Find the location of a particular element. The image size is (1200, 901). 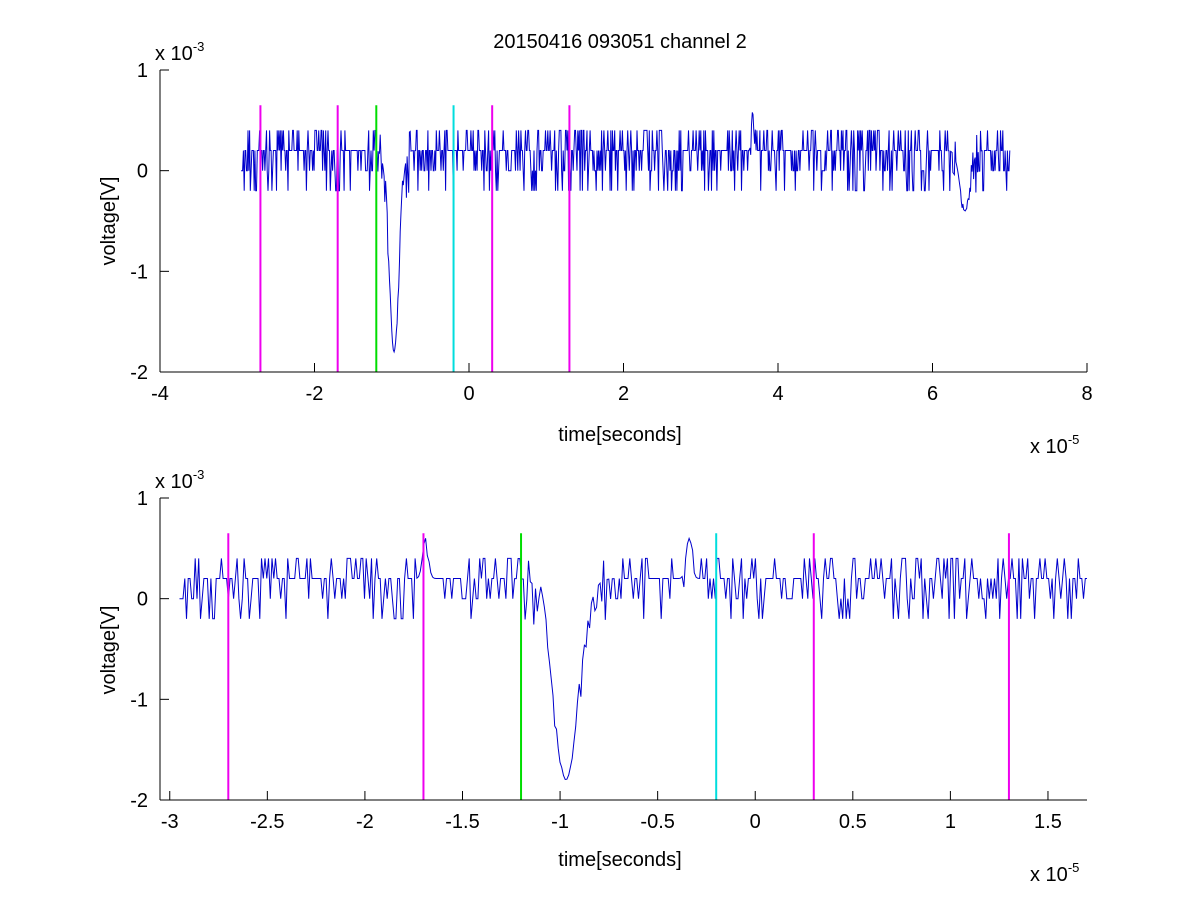

plot-bottom-y-exponent: x 10-3 is located at coordinates (179, 480).